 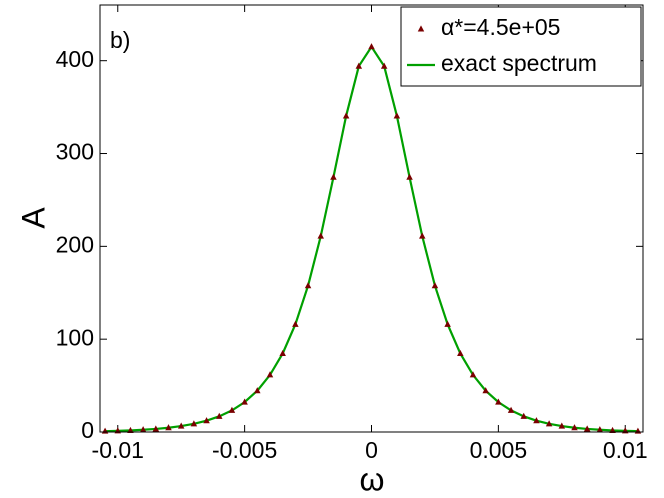 I want to click on y-axis-label: A, so click(x=33, y=218).